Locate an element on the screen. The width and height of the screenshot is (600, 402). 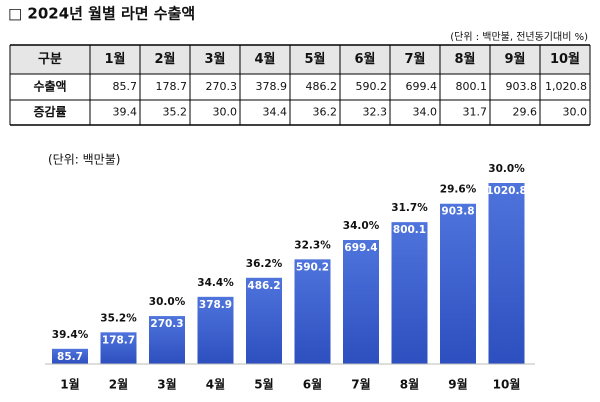
table-cell: 1,020.8 is located at coordinates (566, 86).